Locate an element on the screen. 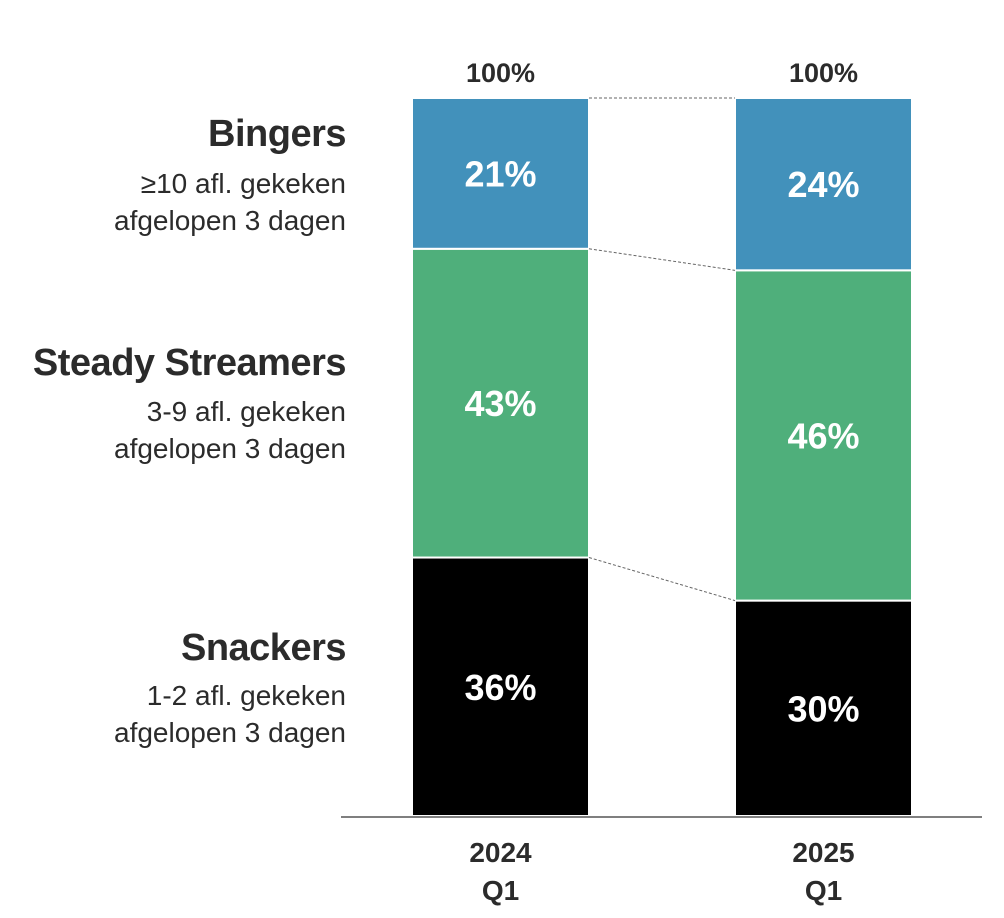 This screenshot has width=1004, height=918. bar-segment-steady-streamers-2024 is located at coordinates (500, 403).